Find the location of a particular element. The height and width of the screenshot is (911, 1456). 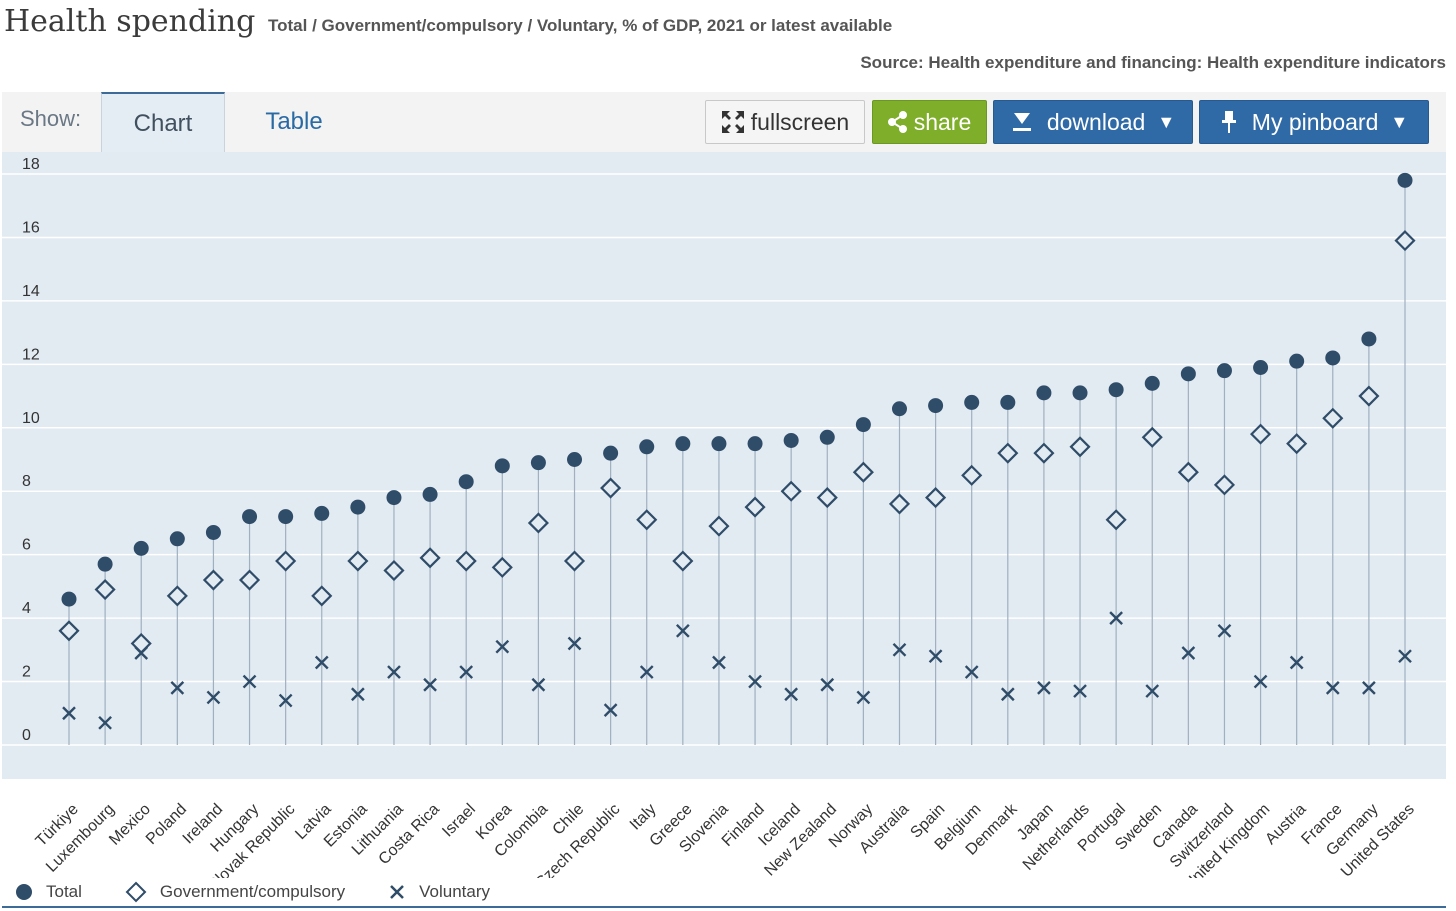

tab-chart: Chart is located at coordinates (163, 122).